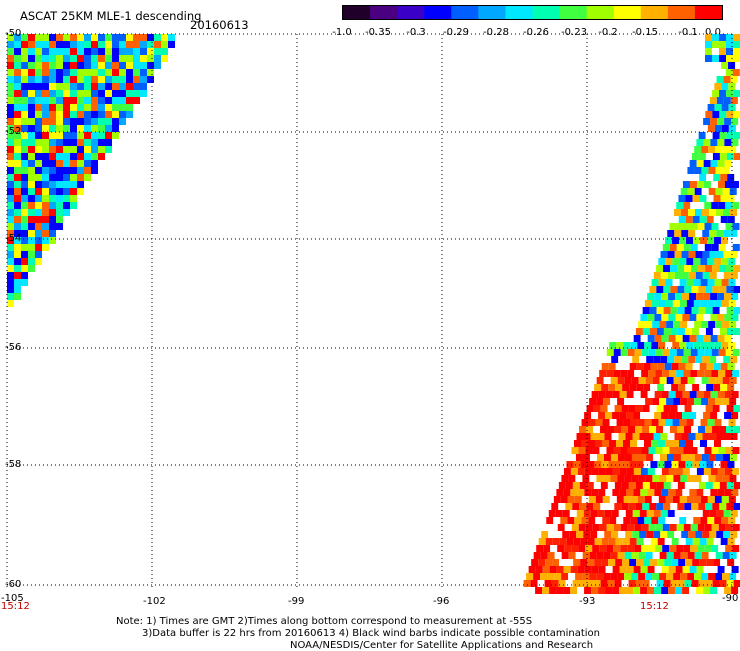 This screenshot has width=740, height=651. Describe the element at coordinates (608, 32) in the screenshot. I see `colorbar-tick-label: -0.2` at that location.